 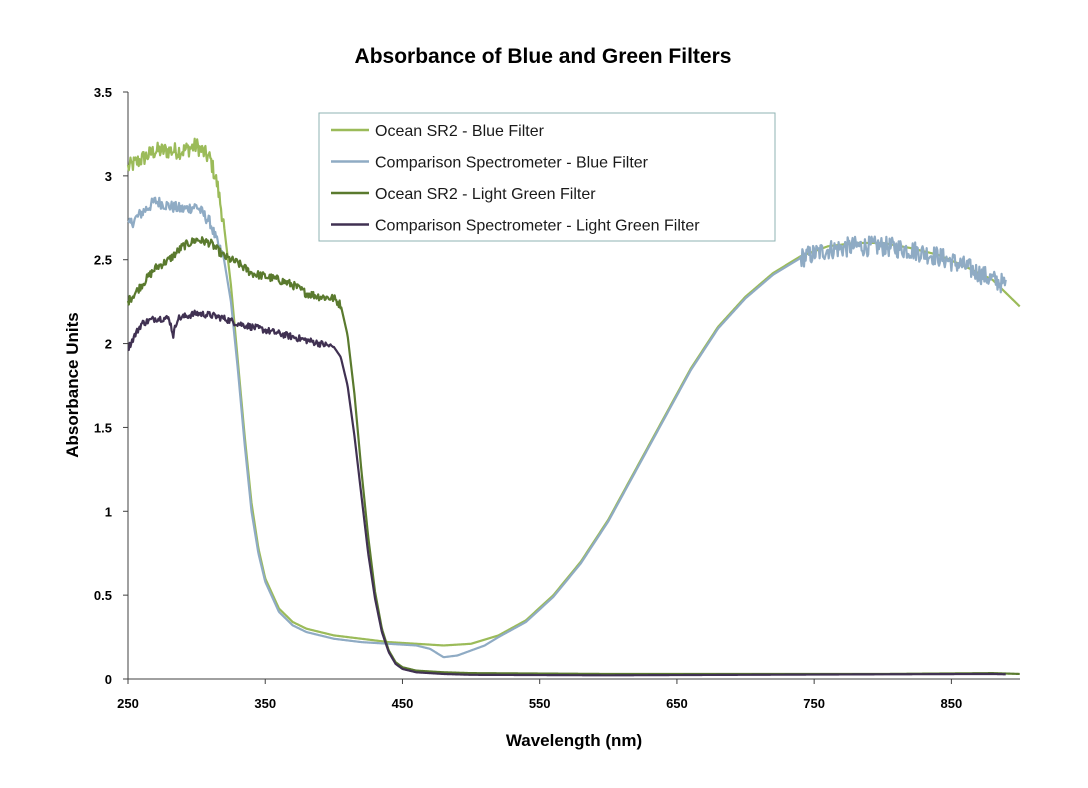 What do you see at coordinates (111, 386) in the screenshot?
I see `y-axis-ticks: 0 0.5 1 1.5 2 2.5 3 3.5` at bounding box center [111, 386].